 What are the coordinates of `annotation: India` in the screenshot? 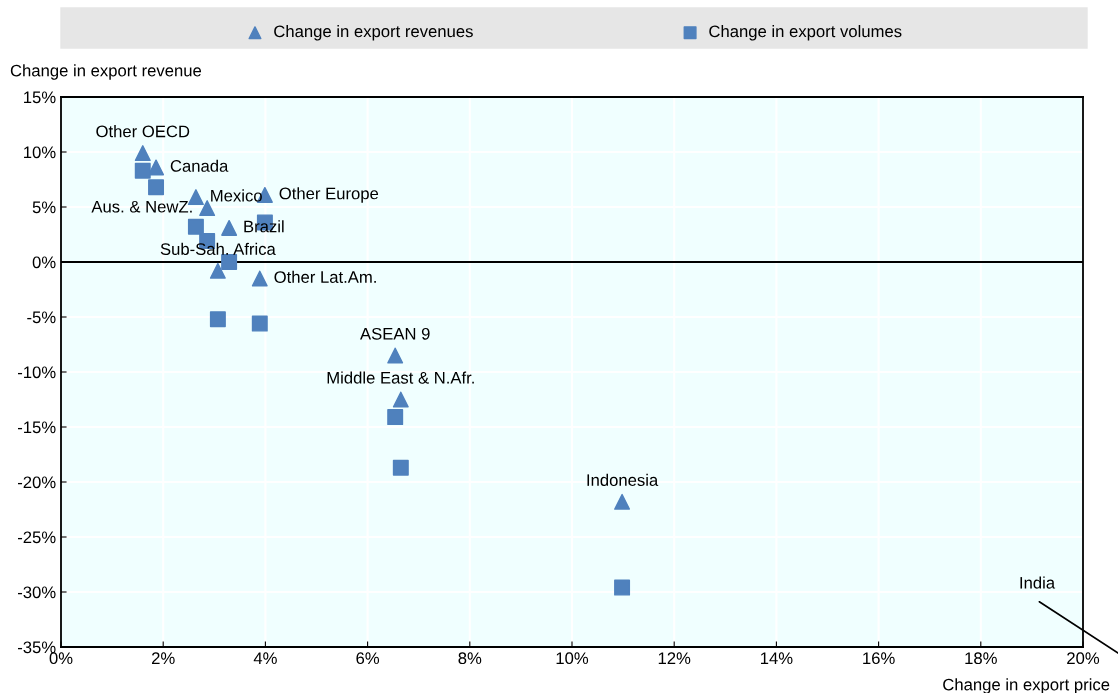 It's located at (1038, 582).